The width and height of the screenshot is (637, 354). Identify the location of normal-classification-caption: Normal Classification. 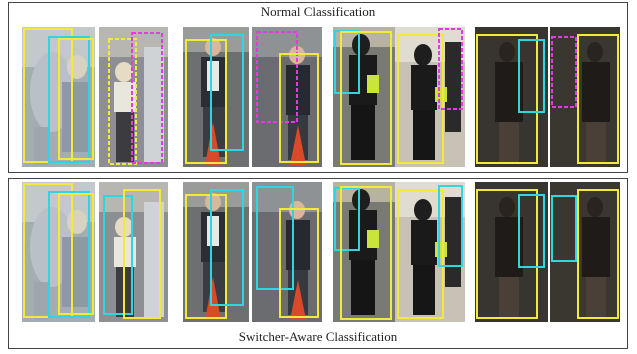
(318, 11).